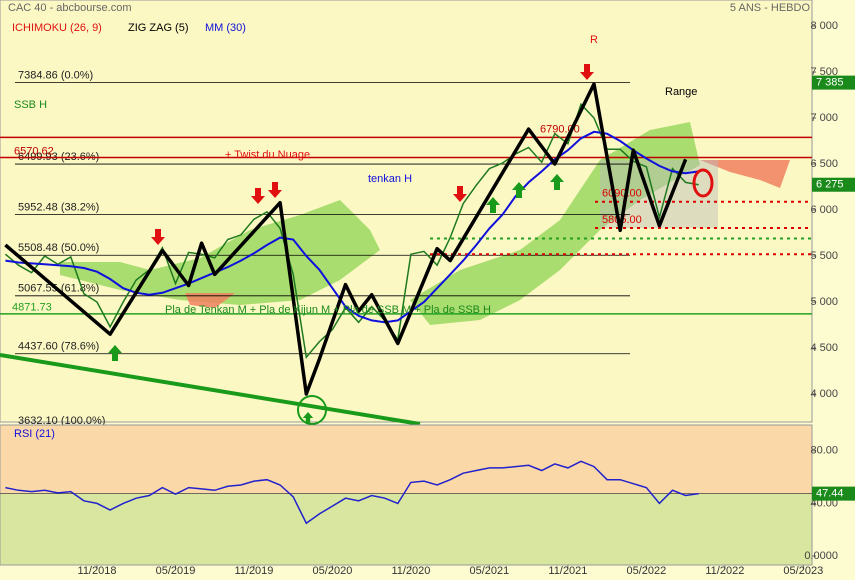  I want to click on rsi-lower-zone, so click(406, 529).